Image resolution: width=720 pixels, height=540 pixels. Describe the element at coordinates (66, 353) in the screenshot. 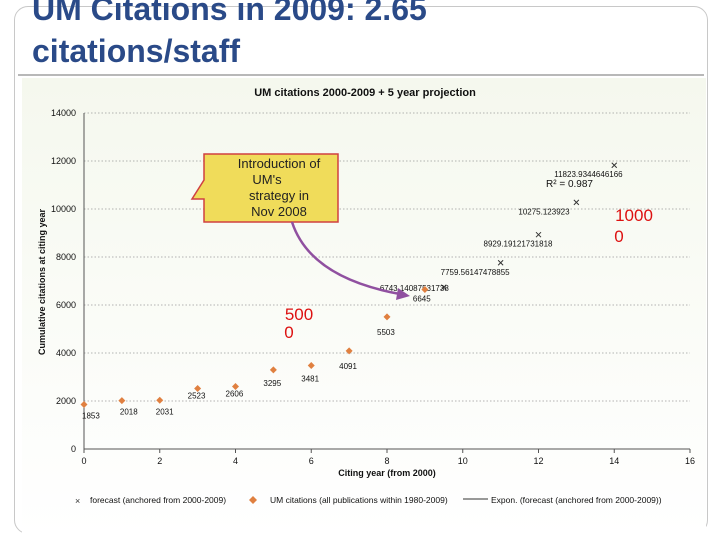

I see `y-tick-label: 4000` at that location.